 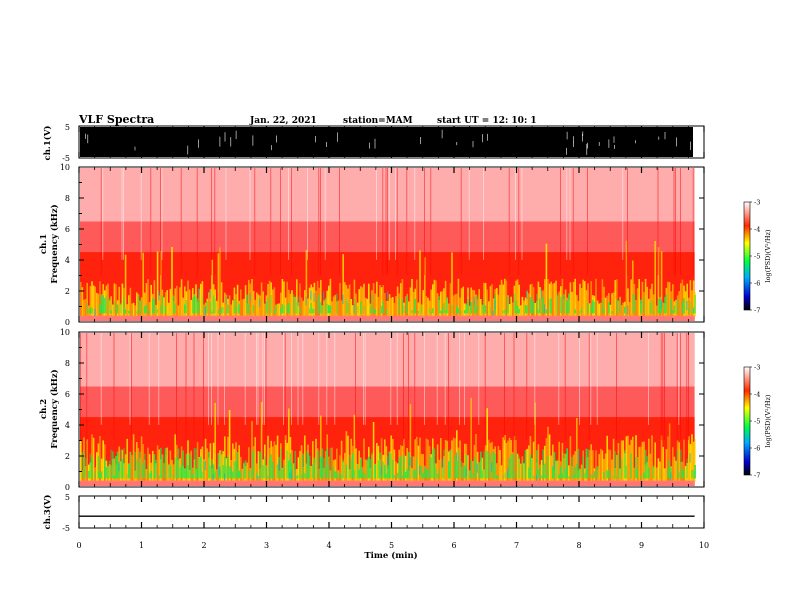 I want to click on spectrogram-ytick-label: 10, so click(x=65, y=332).